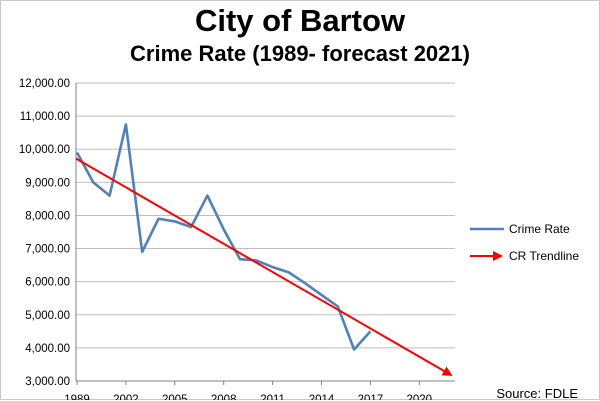 The width and height of the screenshot is (600, 401). Describe the element at coordinates (45, 117) in the screenshot. I see `y-tick-label: 11,000.00` at that location.